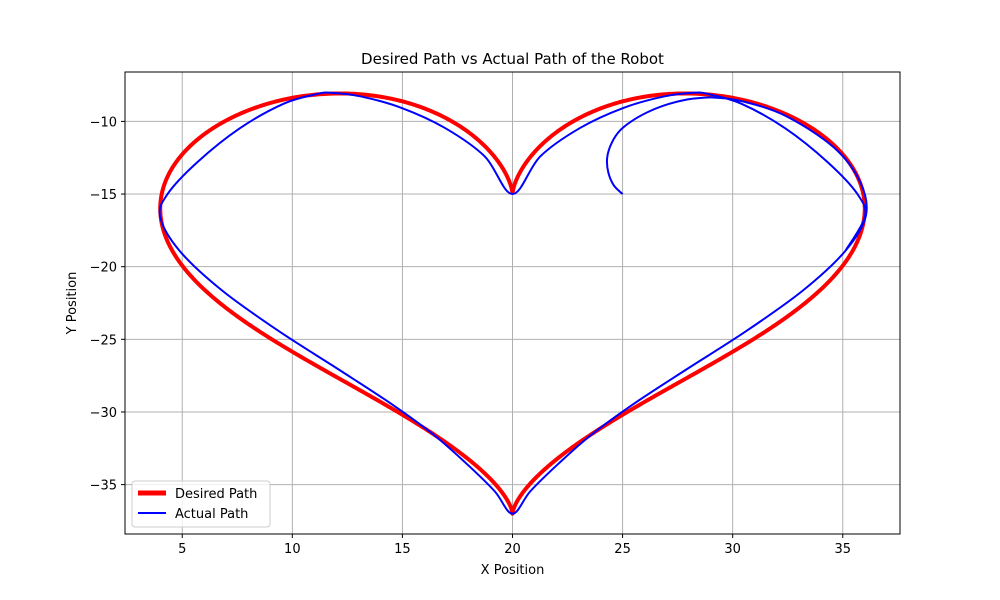  I want to click on x-tick-label: 5, so click(182, 549).